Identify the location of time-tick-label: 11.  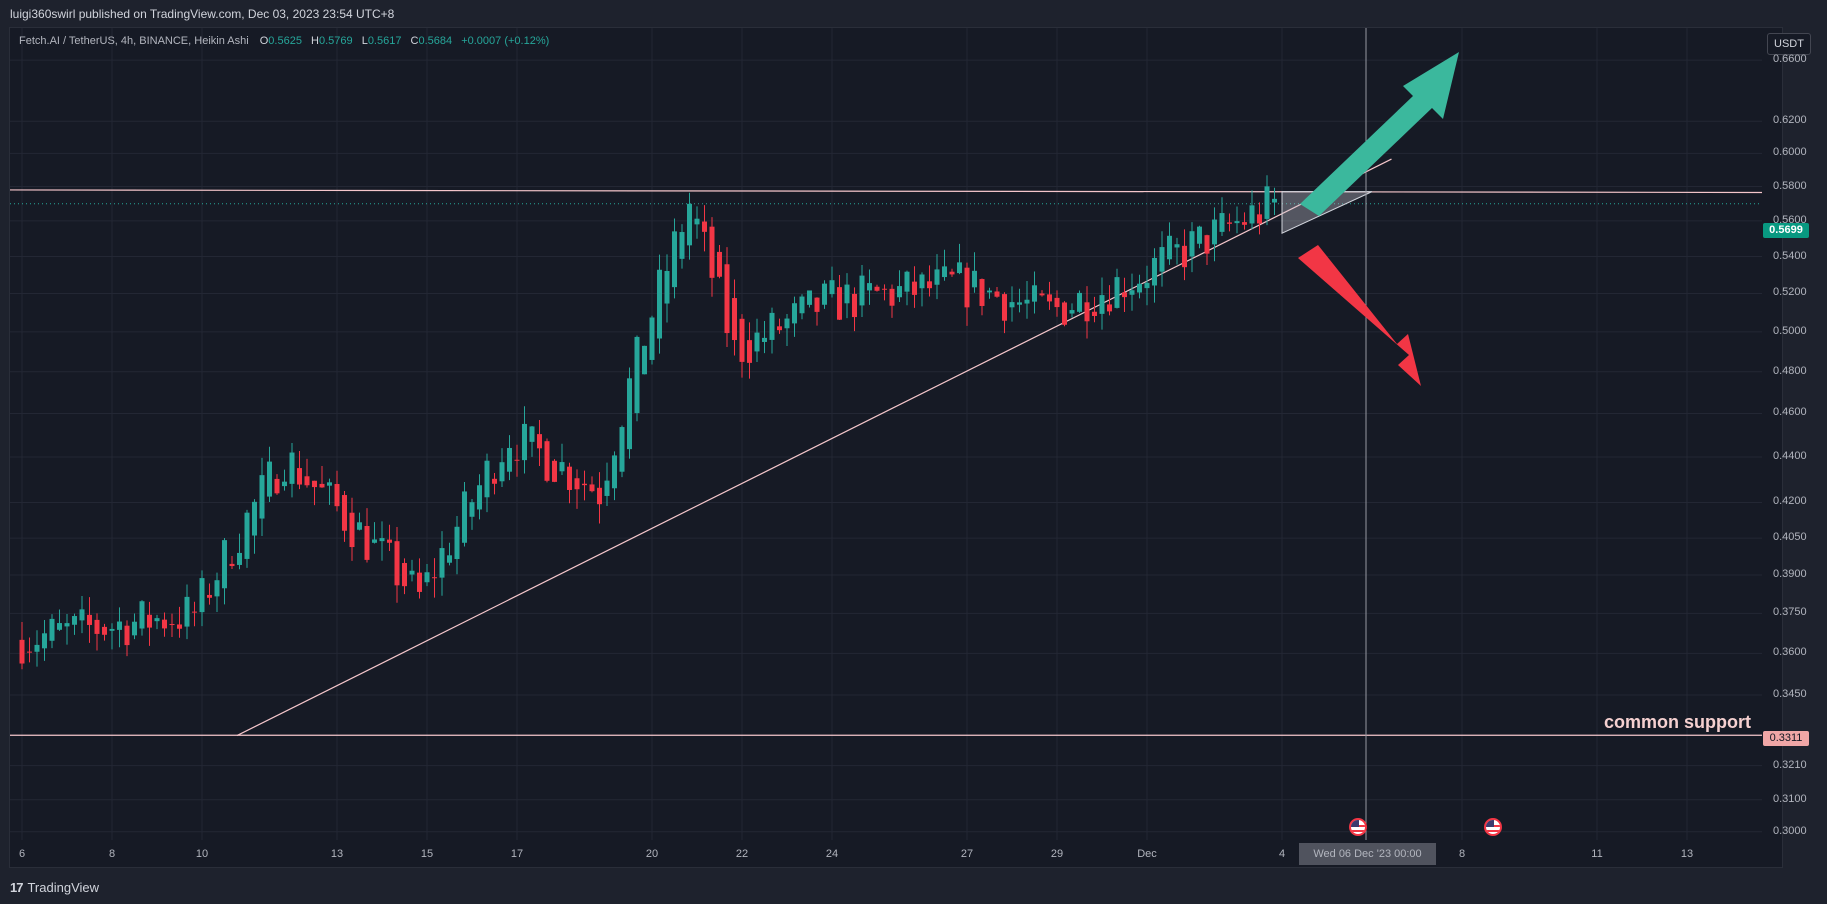
(1597, 854).